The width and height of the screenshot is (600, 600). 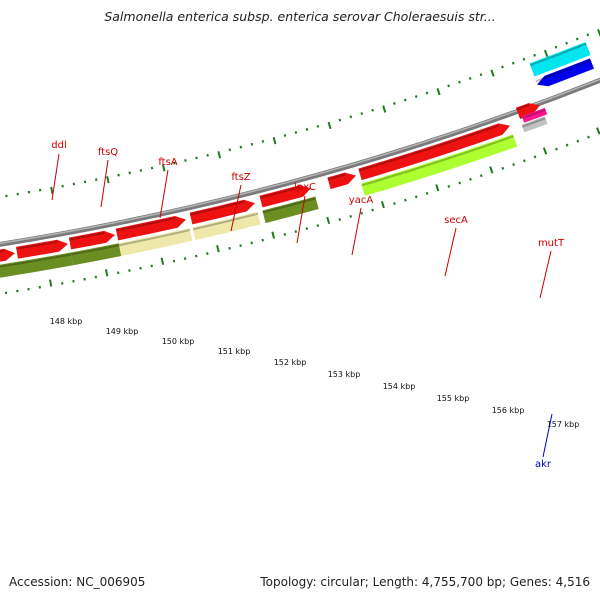 I want to click on cog-akr-shade, so click(x=558, y=54).